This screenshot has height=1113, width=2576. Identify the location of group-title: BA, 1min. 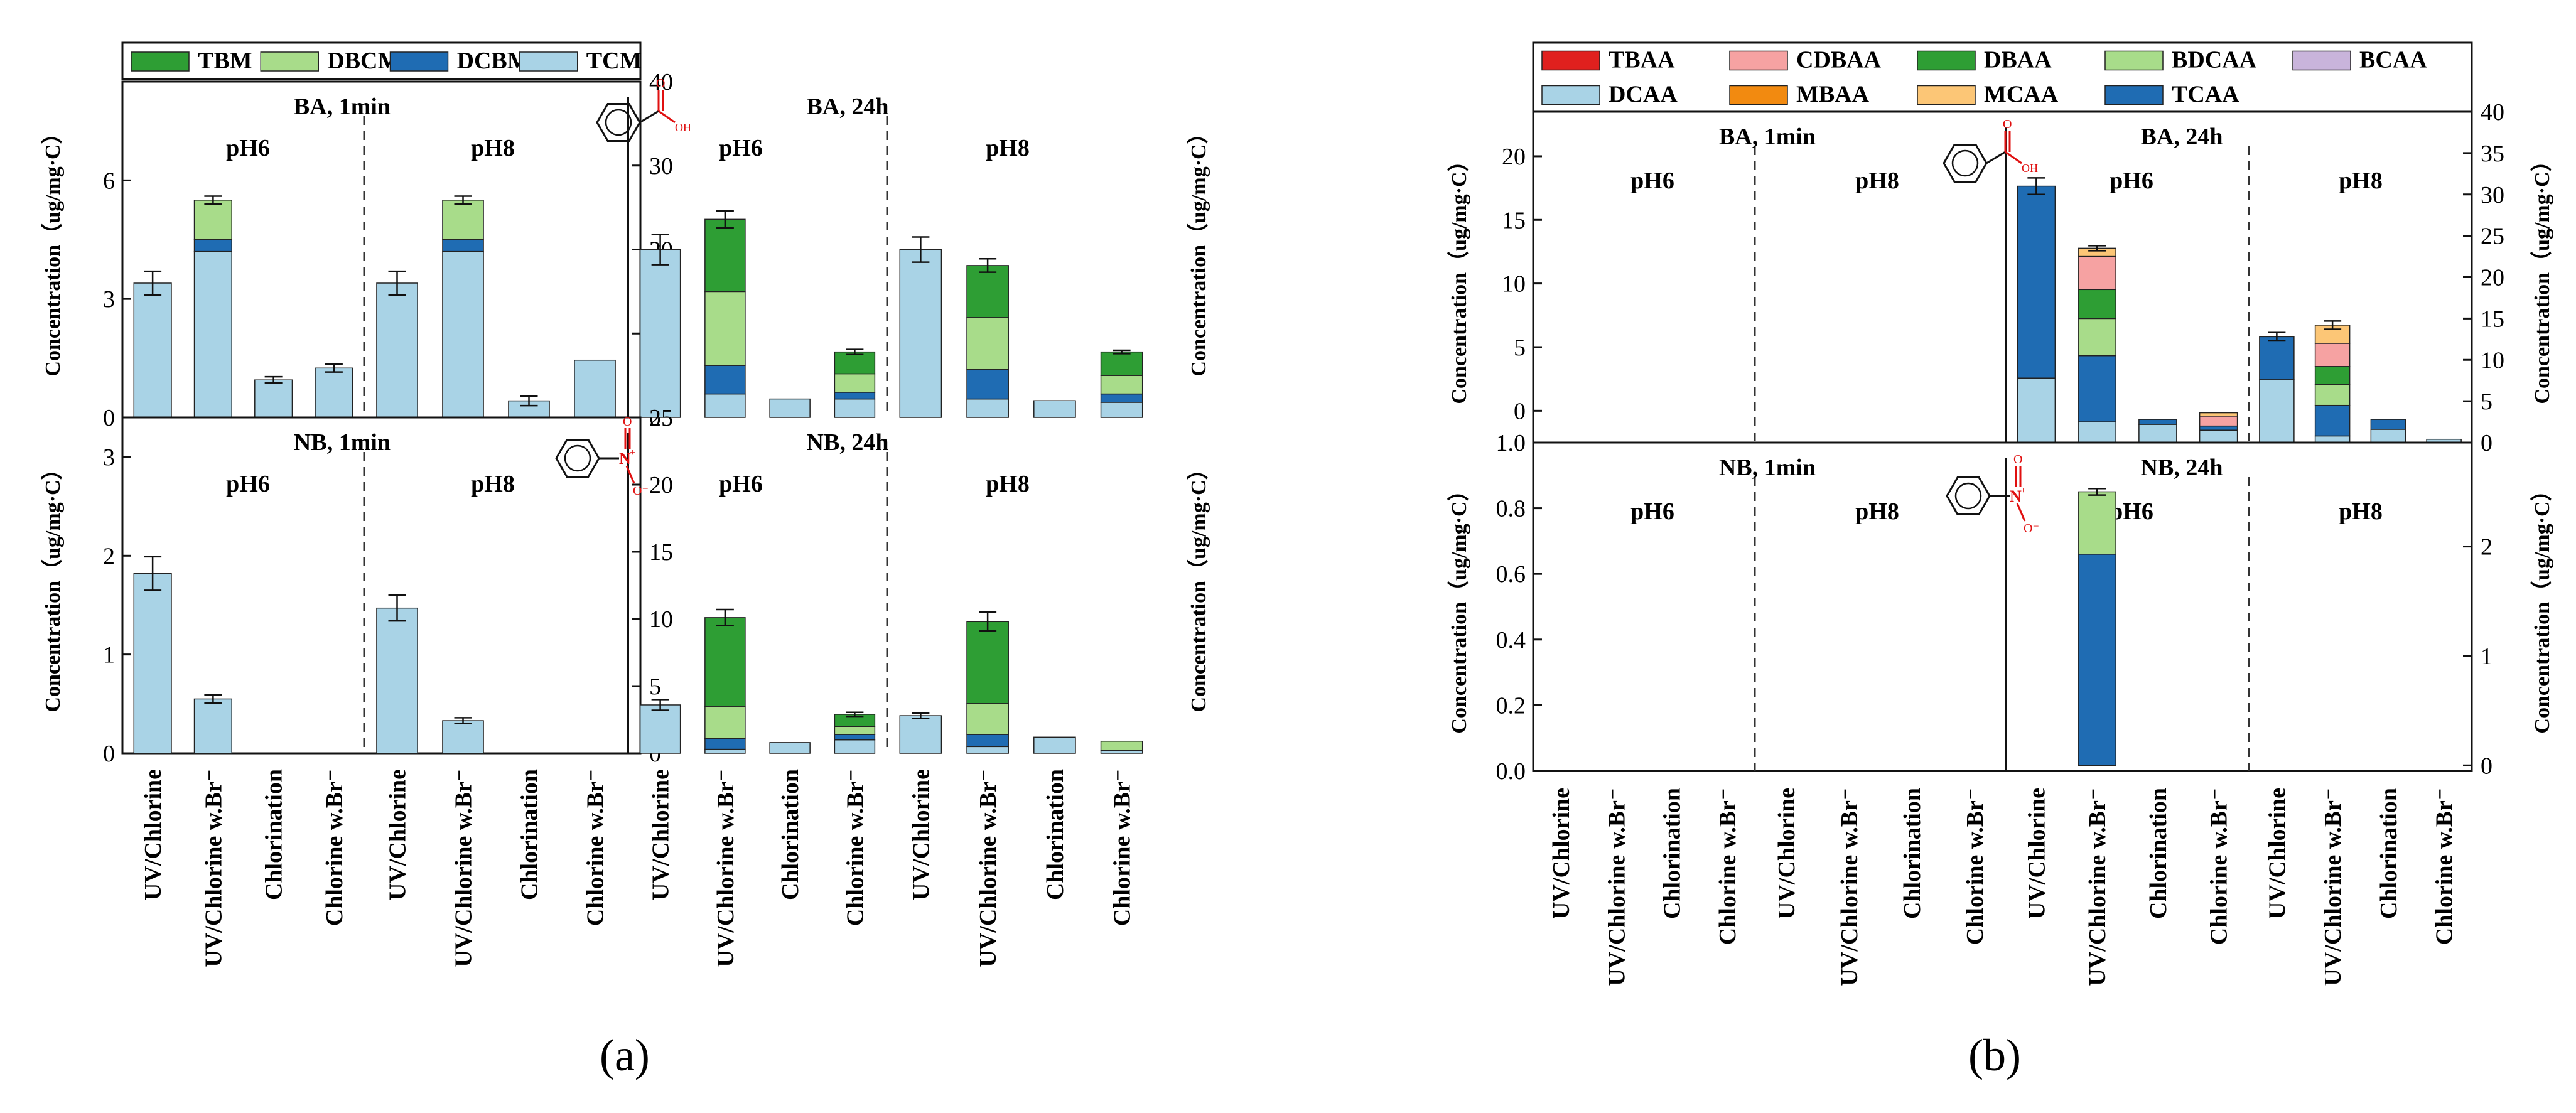
(343, 107).